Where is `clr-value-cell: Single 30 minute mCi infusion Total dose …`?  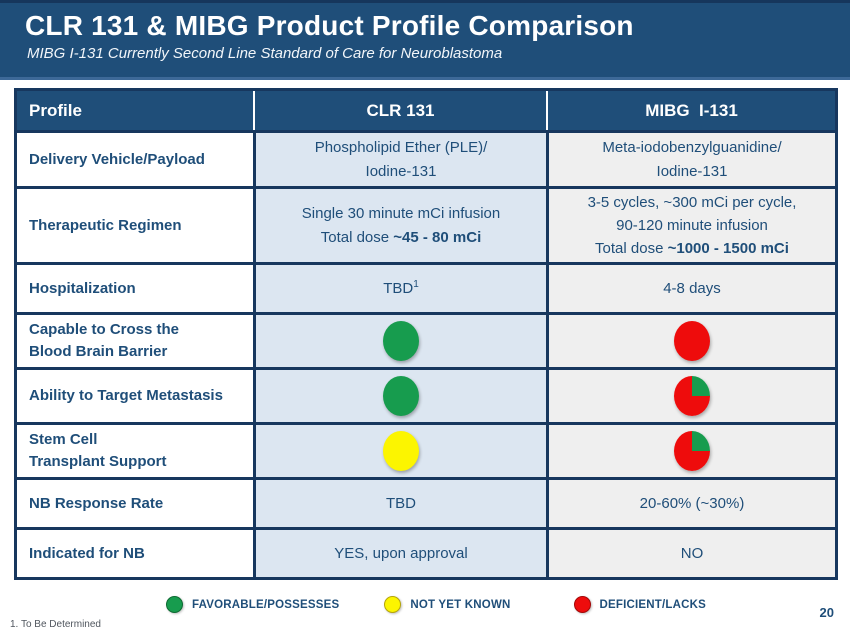
clr-value-cell: Single 30 minute mCi infusion Total dose … is located at coordinates (399, 225).